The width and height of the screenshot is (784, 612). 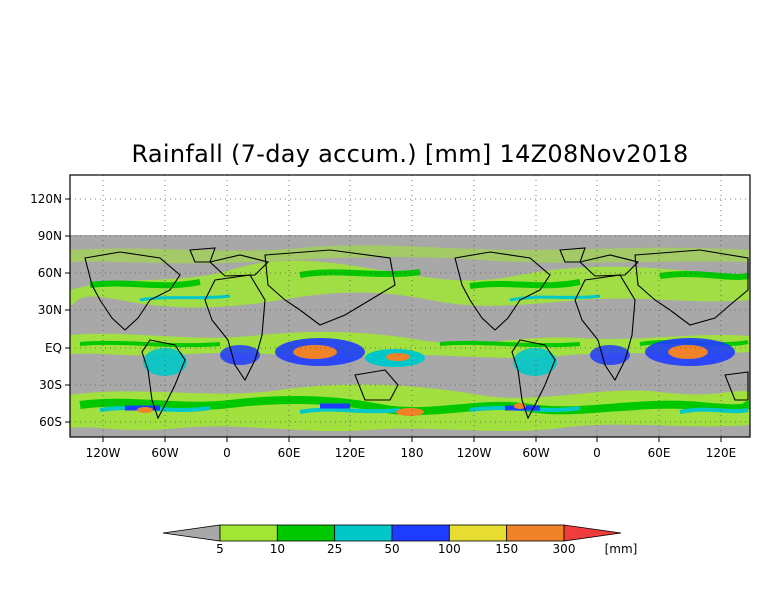 What do you see at coordinates (240, 355) in the screenshot?
I see `africa-rain` at bounding box center [240, 355].